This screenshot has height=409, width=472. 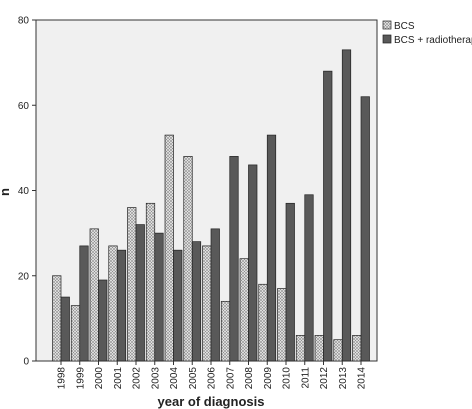 I want to click on x-axis-title: year of diagnosis, so click(x=211, y=401).